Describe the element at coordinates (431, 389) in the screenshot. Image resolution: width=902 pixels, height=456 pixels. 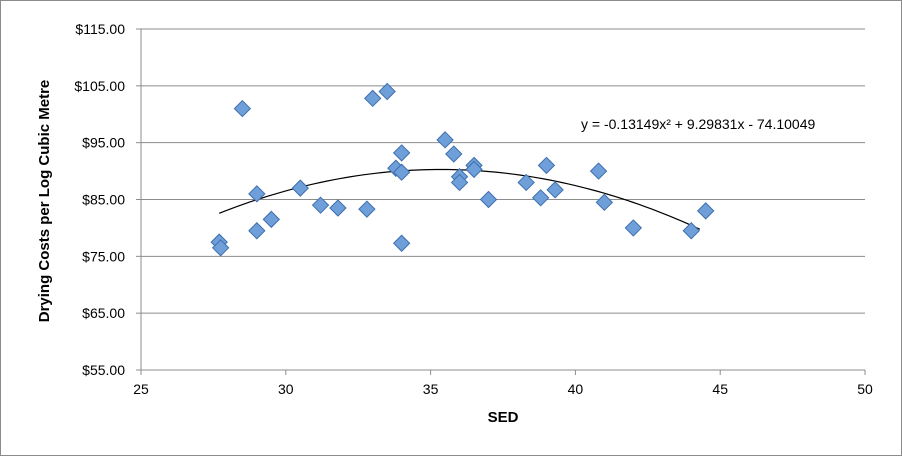
I see `x-tick-label: 35` at that location.